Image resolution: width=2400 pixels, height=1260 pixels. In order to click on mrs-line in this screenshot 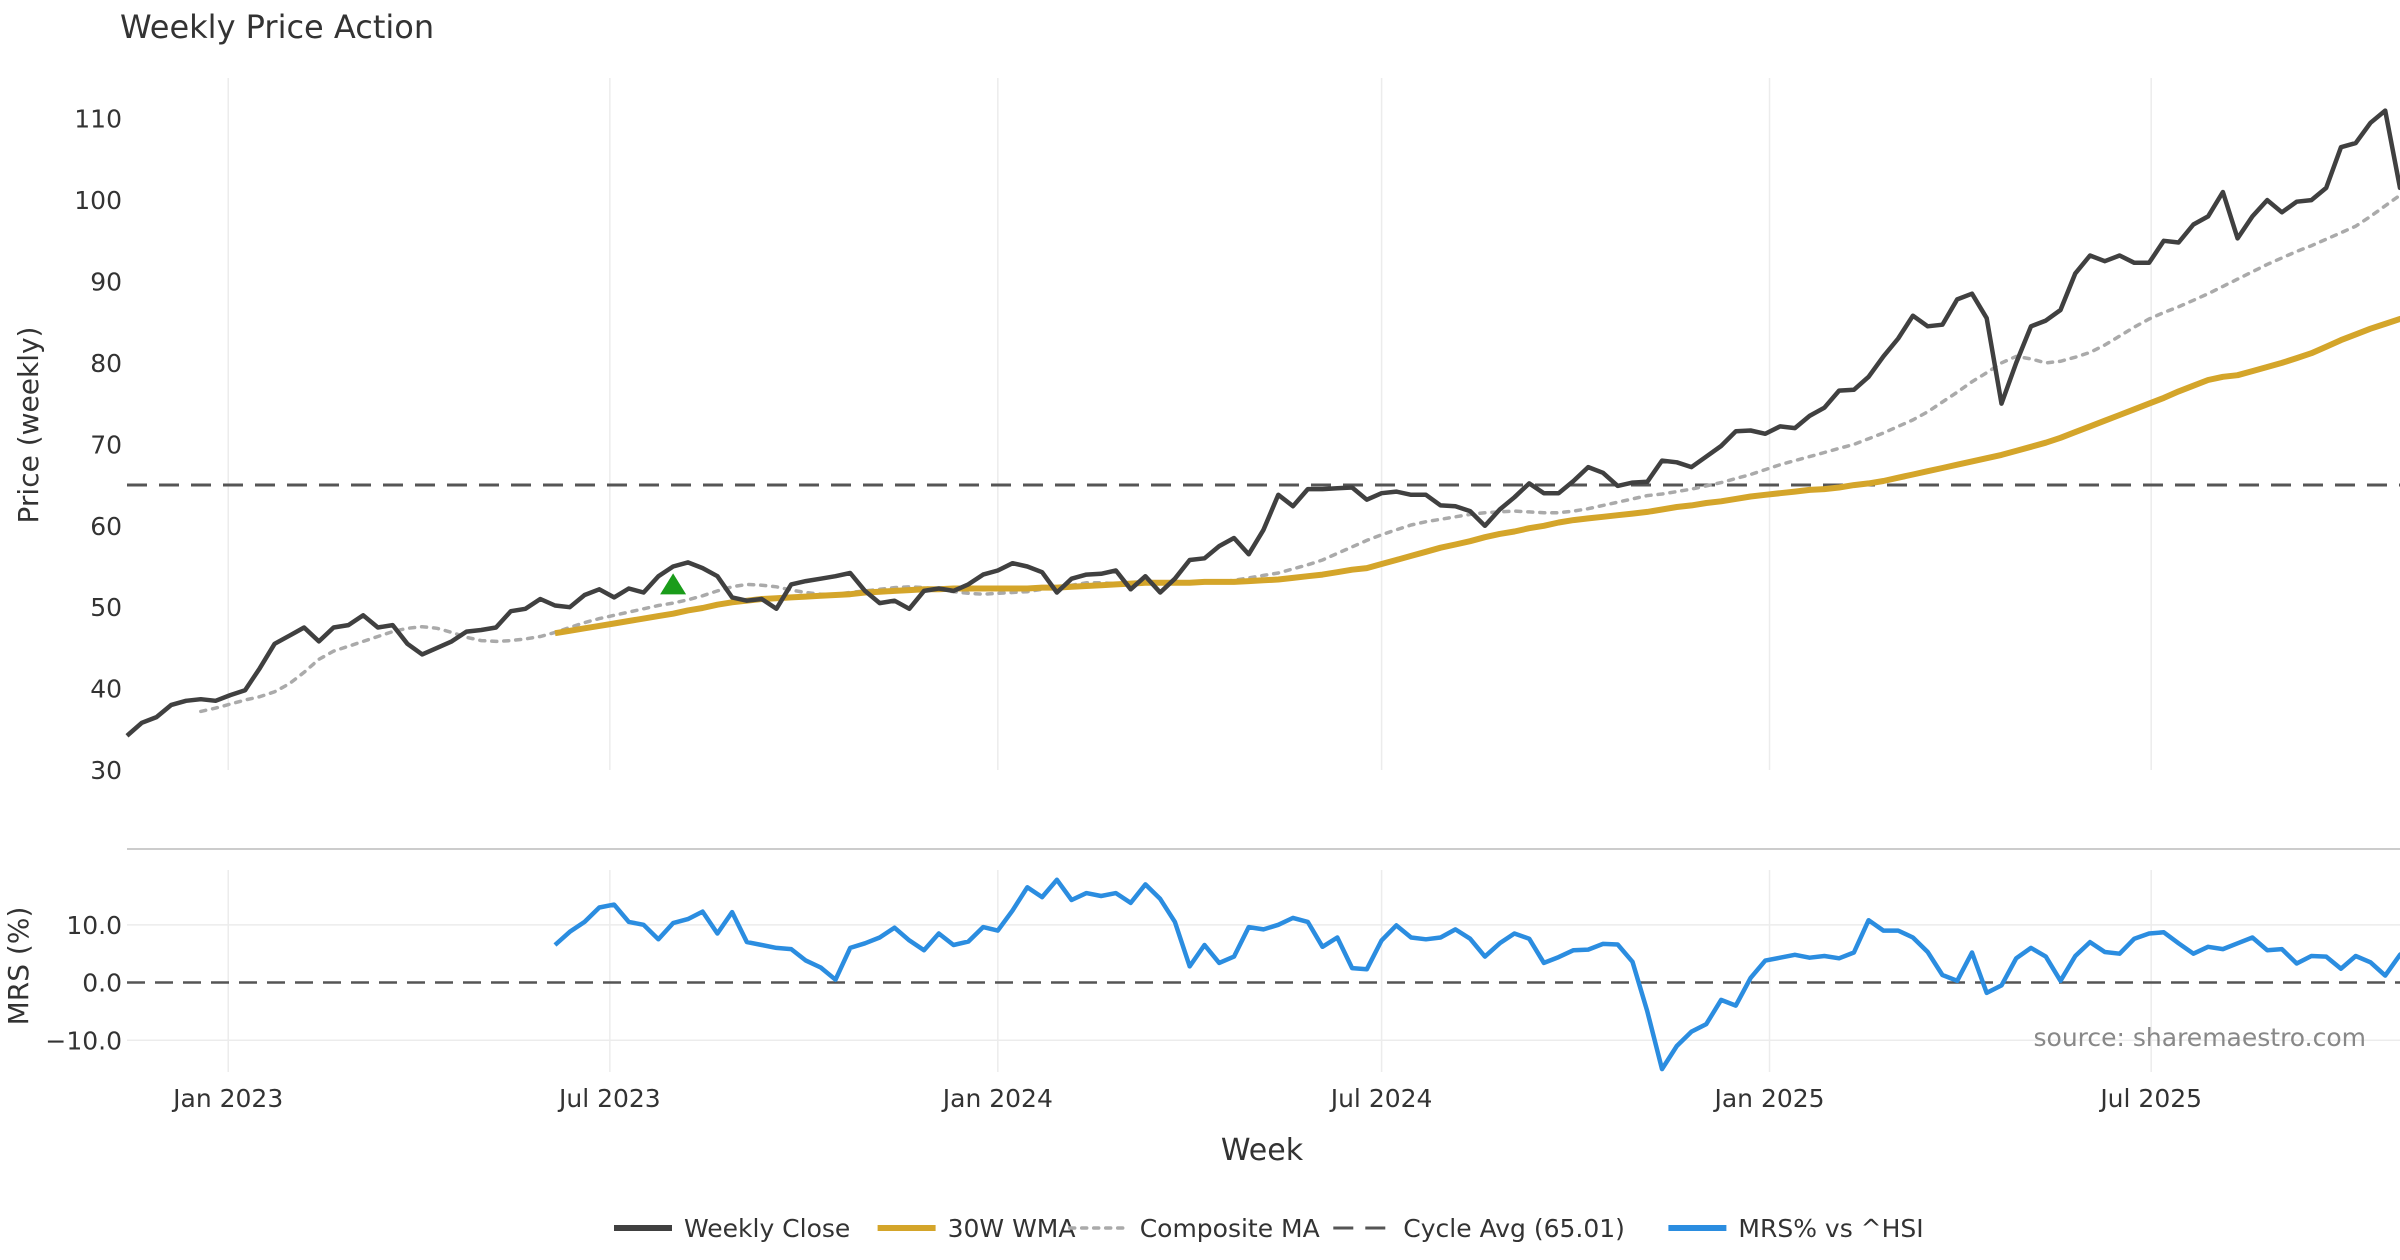, I will do `click(1476, 974)`.